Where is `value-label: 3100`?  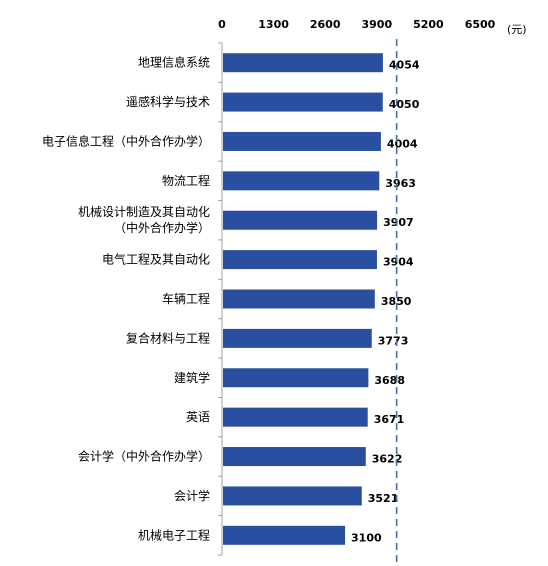 value-label: 3100 is located at coordinates (366, 537).